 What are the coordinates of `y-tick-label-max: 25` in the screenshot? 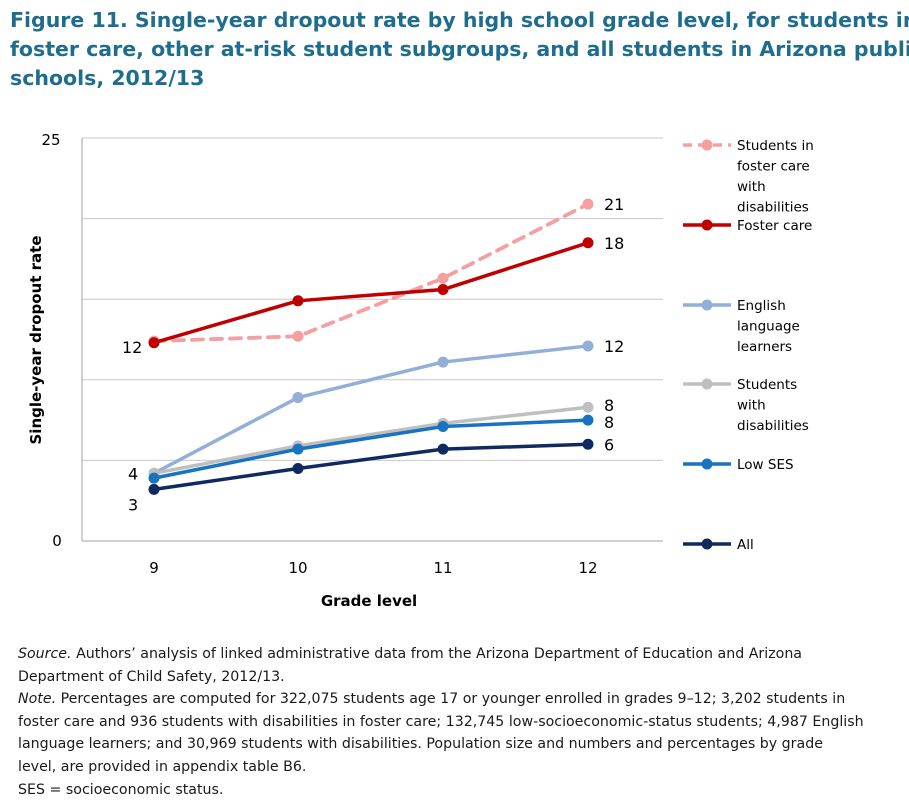 It's located at (50, 140).